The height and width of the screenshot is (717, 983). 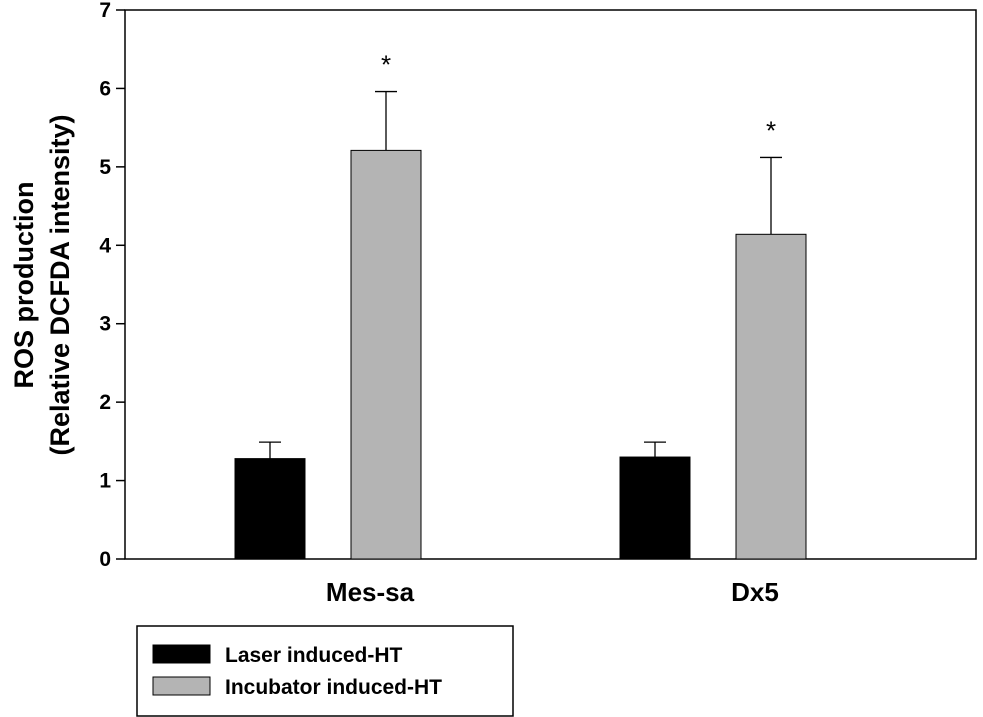 What do you see at coordinates (105, 559) in the screenshot?
I see `y-tick-label: 0` at bounding box center [105, 559].